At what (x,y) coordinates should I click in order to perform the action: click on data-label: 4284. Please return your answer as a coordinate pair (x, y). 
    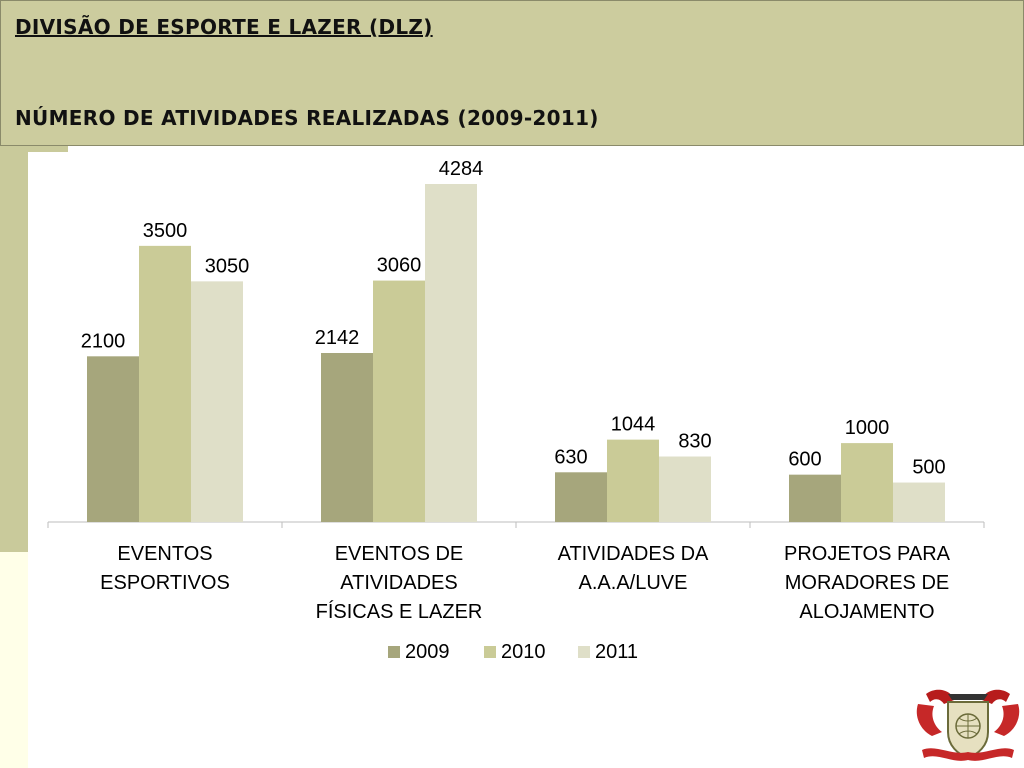
    Looking at the image, I should click on (461, 169).